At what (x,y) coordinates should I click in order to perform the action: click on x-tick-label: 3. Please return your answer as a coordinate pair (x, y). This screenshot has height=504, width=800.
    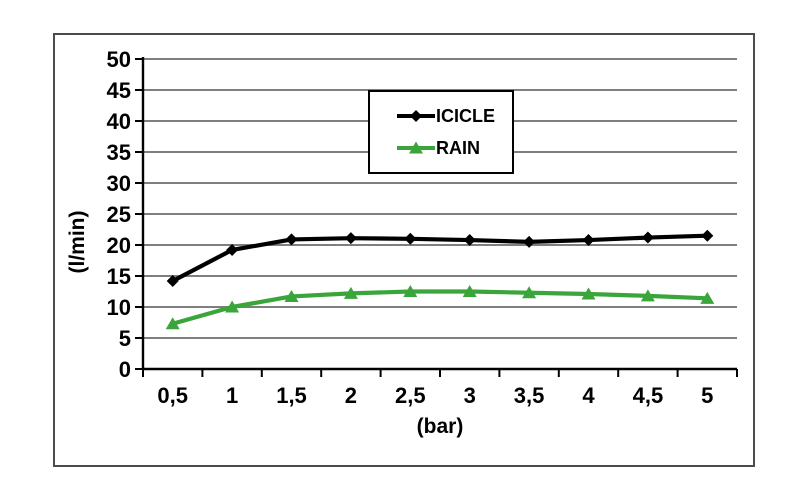
    Looking at the image, I should click on (470, 395).